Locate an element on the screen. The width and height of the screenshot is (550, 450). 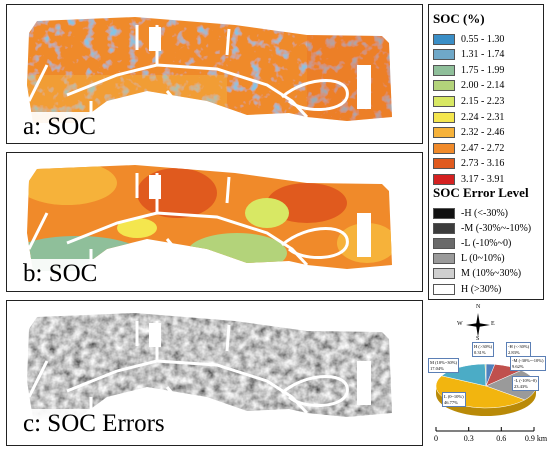
soc-legend-label: 2.00 - 2.14 is located at coordinates (483, 86).